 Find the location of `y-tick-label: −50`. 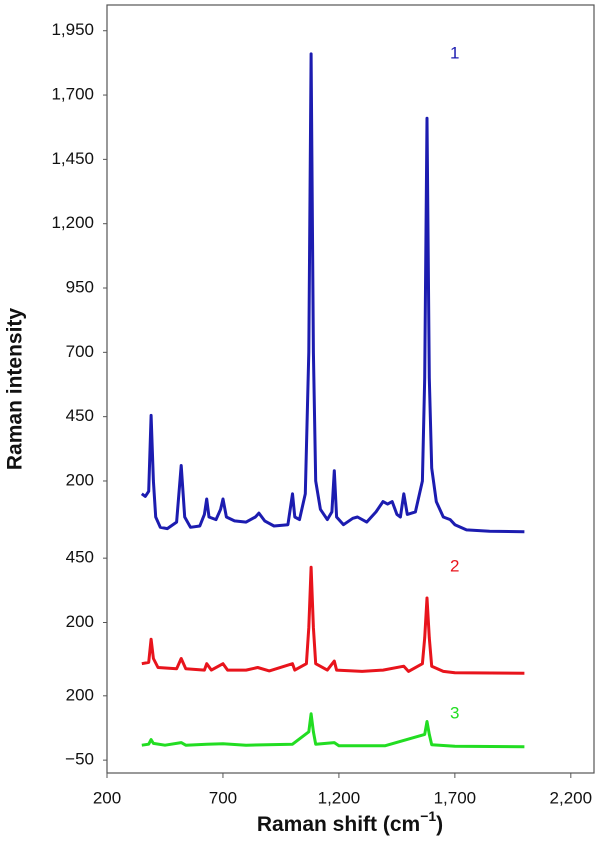

y-tick-label: −50 is located at coordinates (79, 759).